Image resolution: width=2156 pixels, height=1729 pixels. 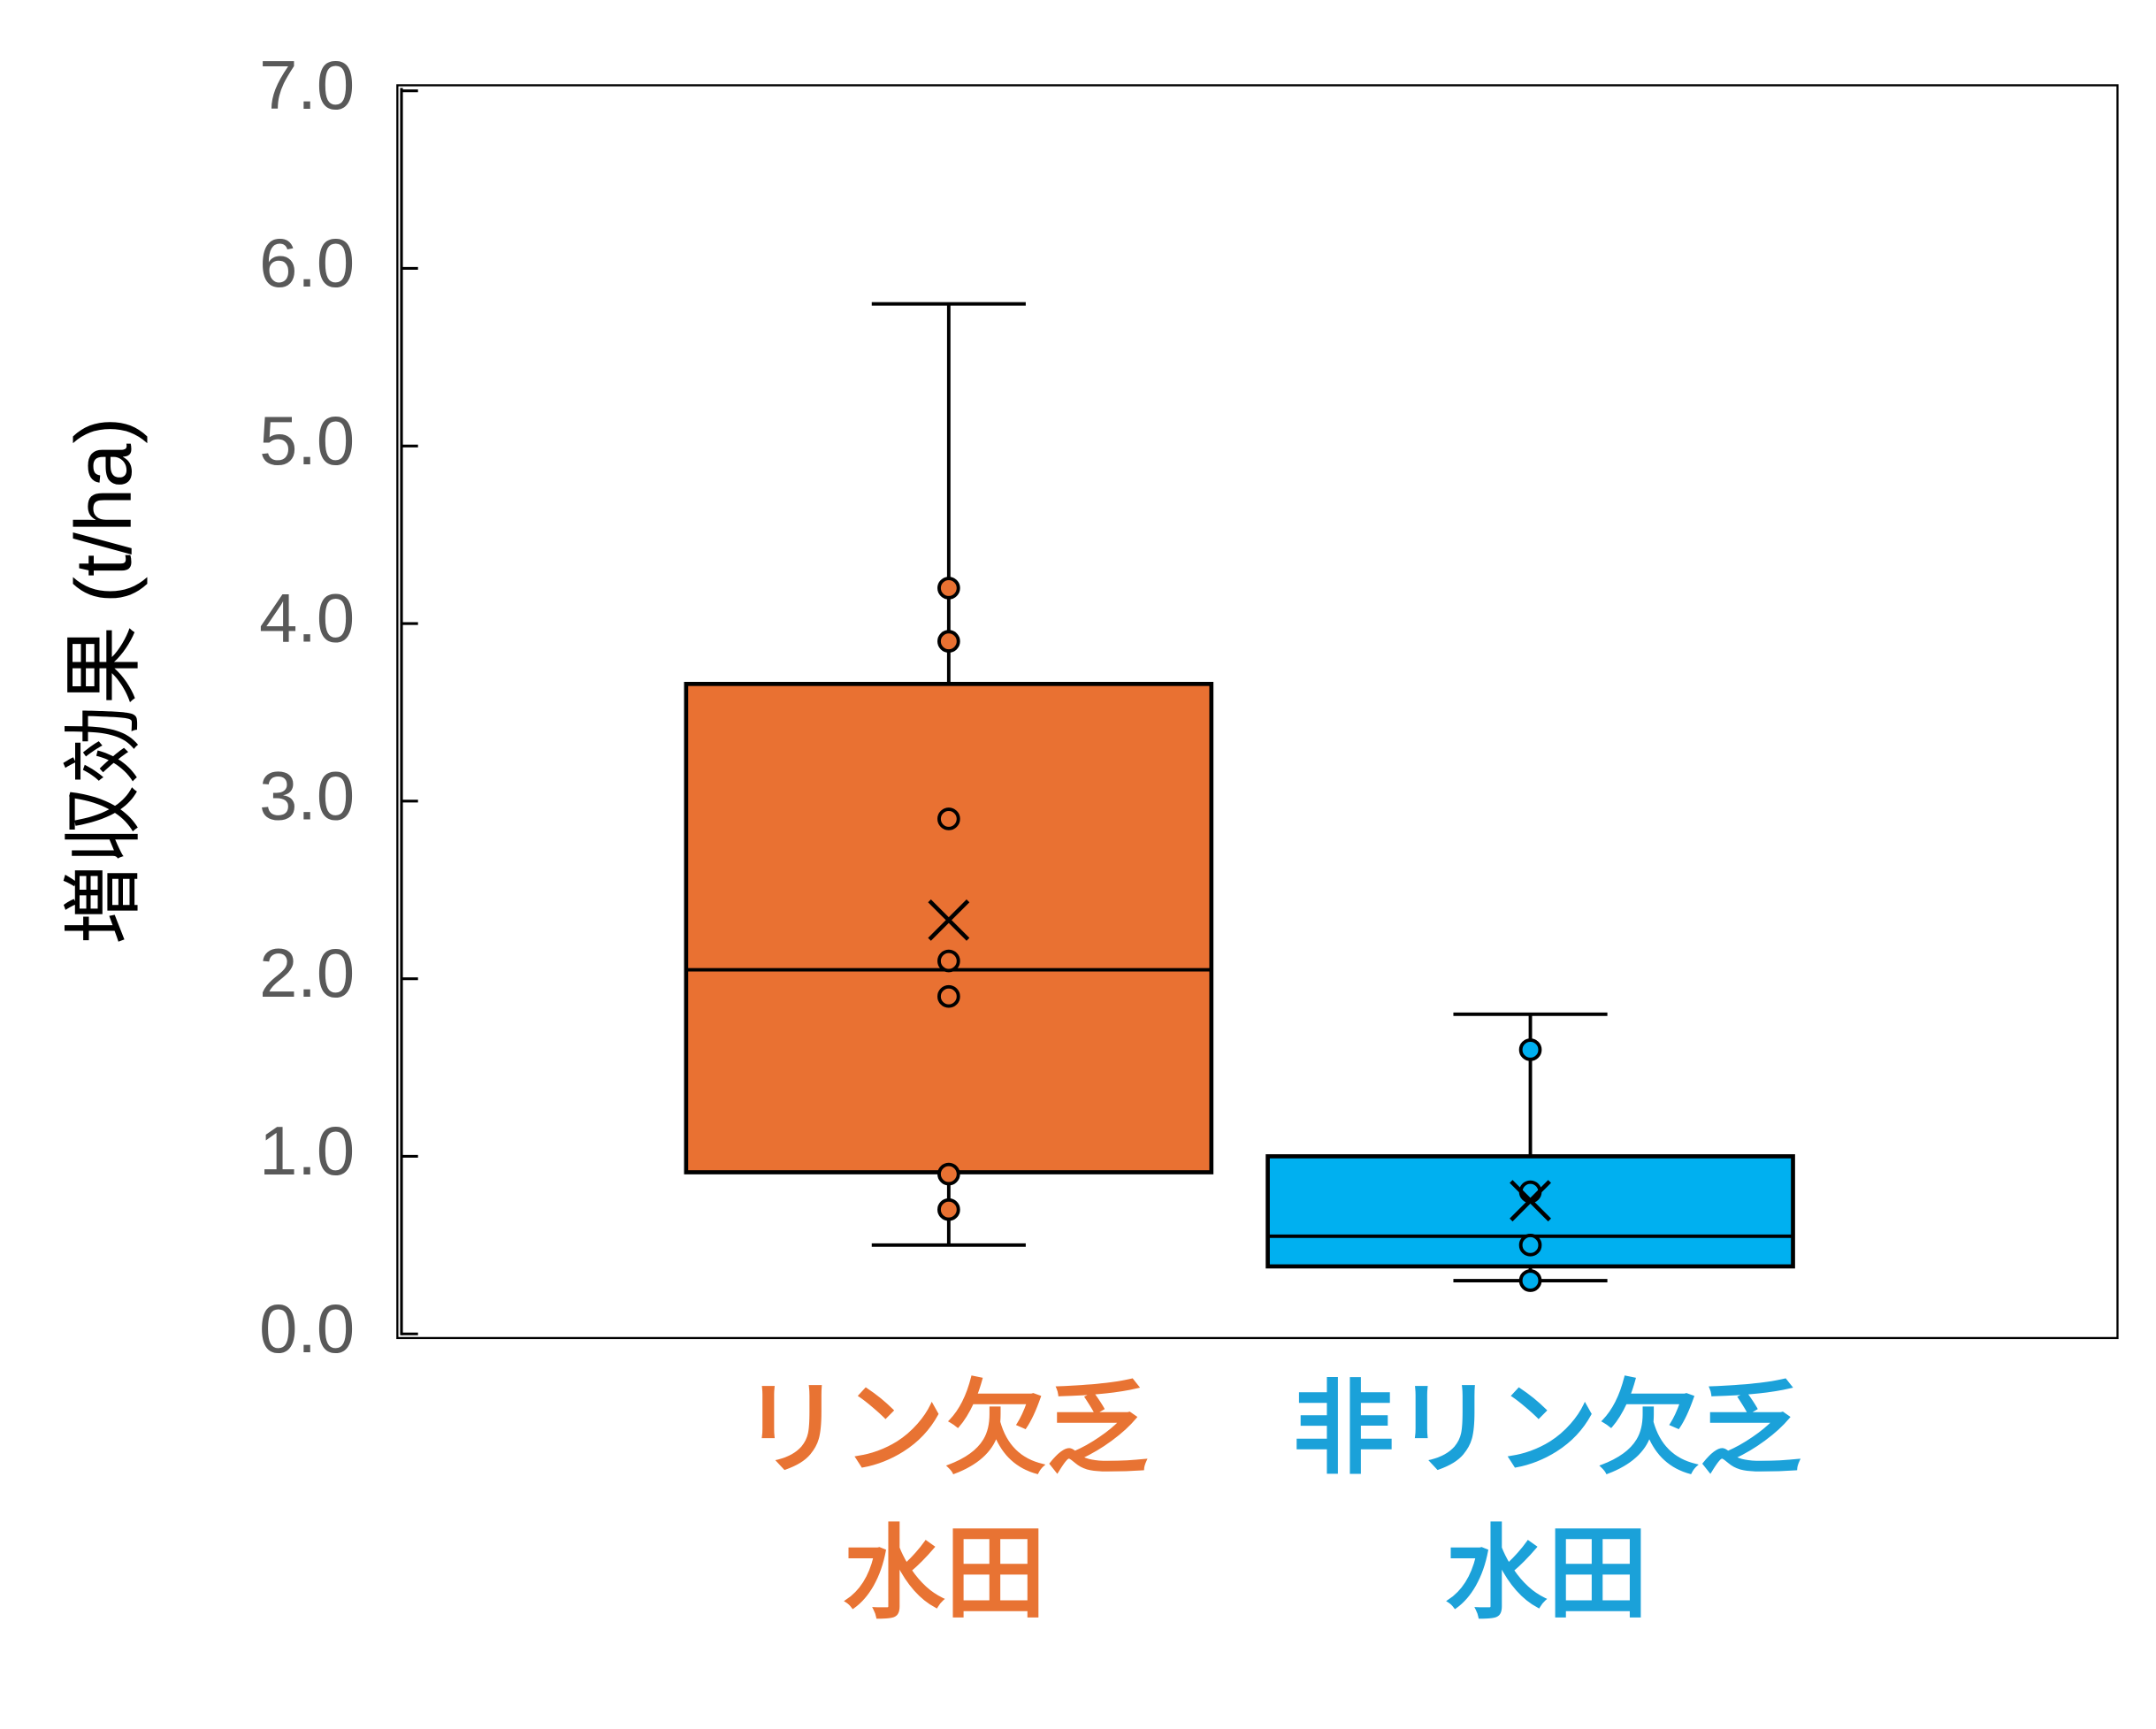 What do you see at coordinates (307, 619) in the screenshot?
I see `y-tick-label: 4.0` at bounding box center [307, 619].